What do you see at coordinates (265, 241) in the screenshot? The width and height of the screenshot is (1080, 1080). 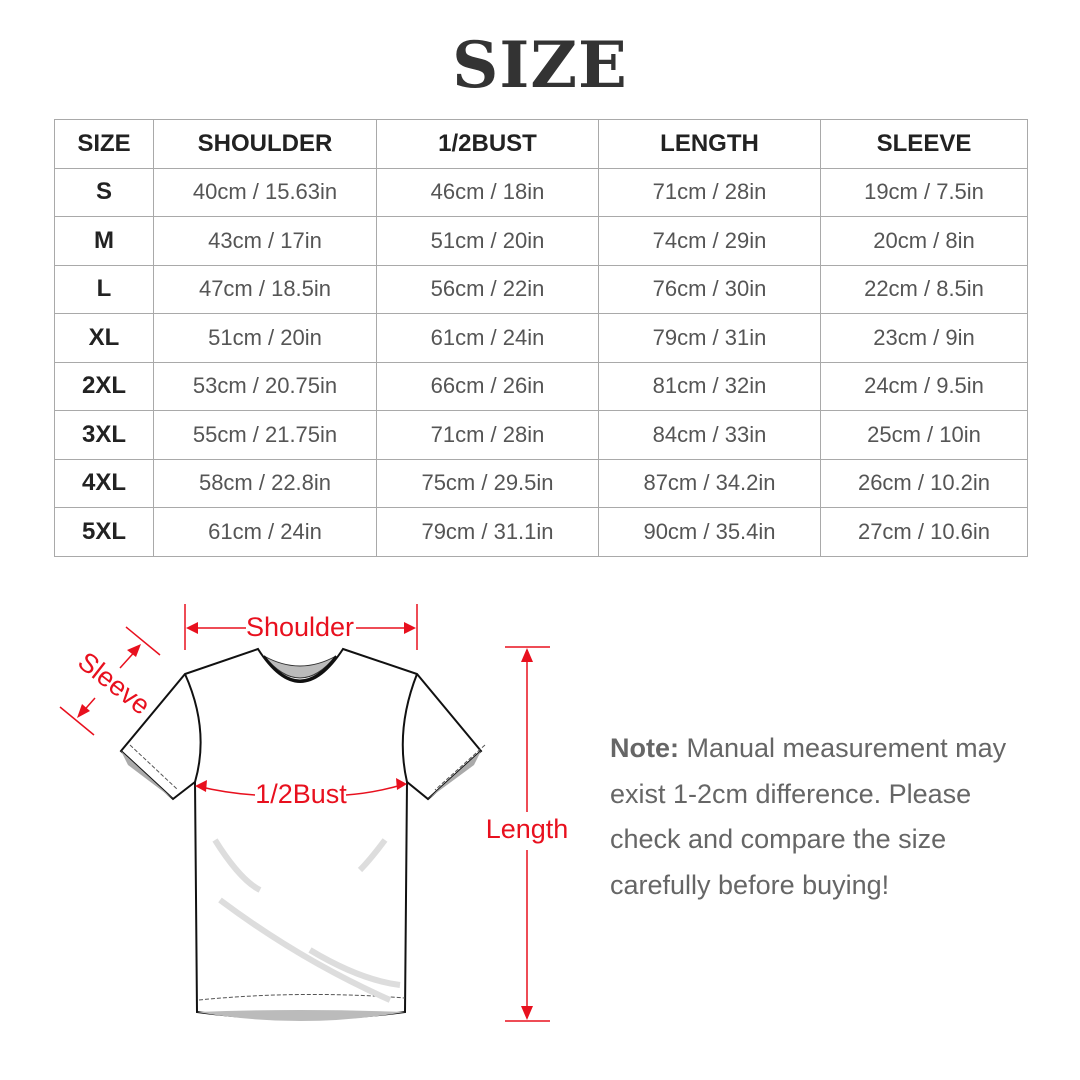 I see `shoulder-cell: 43cm / 17in` at bounding box center [265, 241].